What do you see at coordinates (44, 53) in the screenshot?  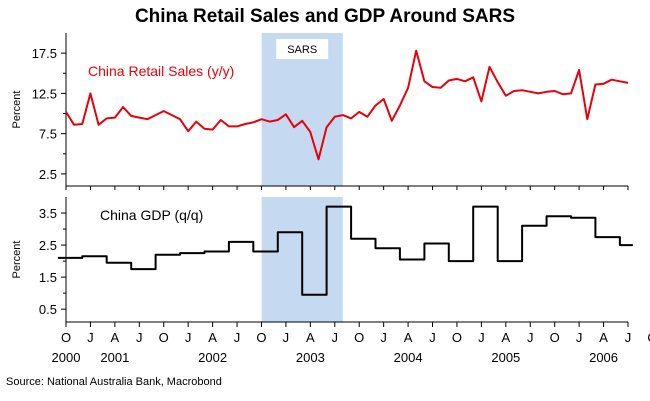 I see `y-tick-label-retail: 17.5` at bounding box center [44, 53].